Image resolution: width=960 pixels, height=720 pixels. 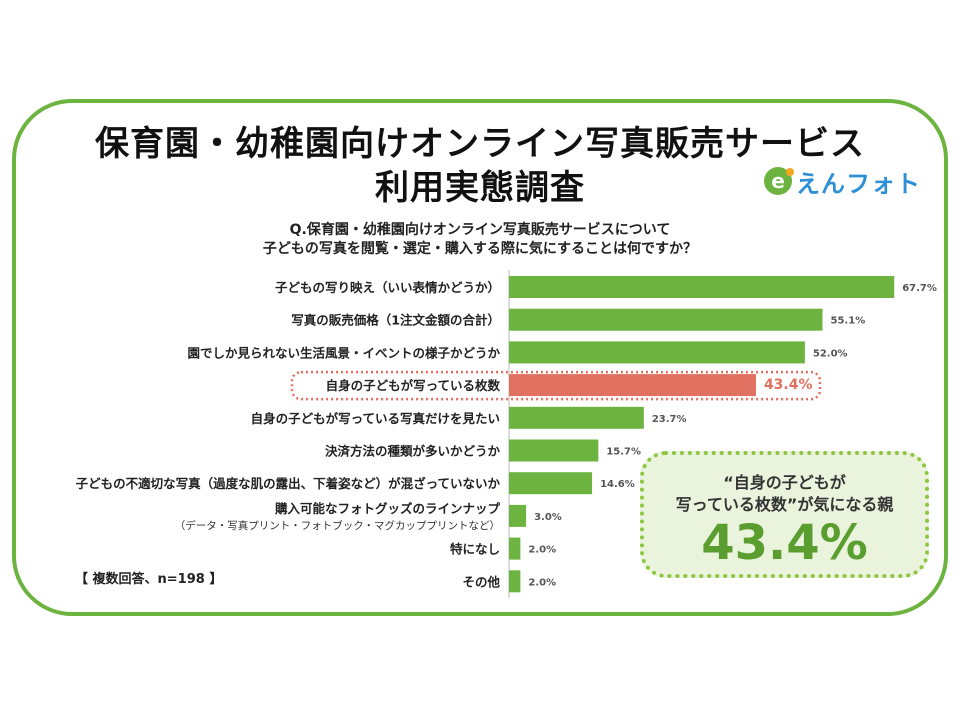 What do you see at coordinates (548, 517) in the screenshot?
I see `value-label: 3.0%` at bounding box center [548, 517].